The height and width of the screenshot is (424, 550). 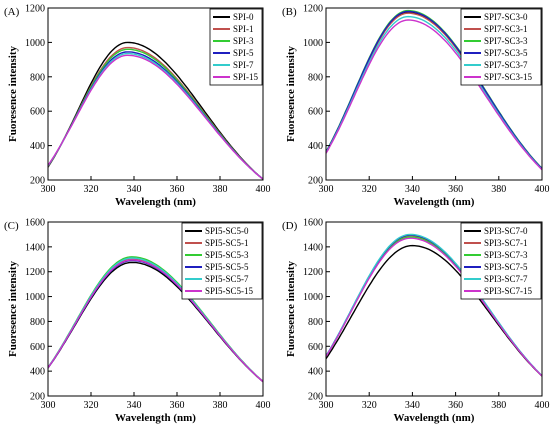 What do you see at coordinates (506, 41) in the screenshot?
I see `legend-entry: SPI7-SC3-3` at bounding box center [506, 41].